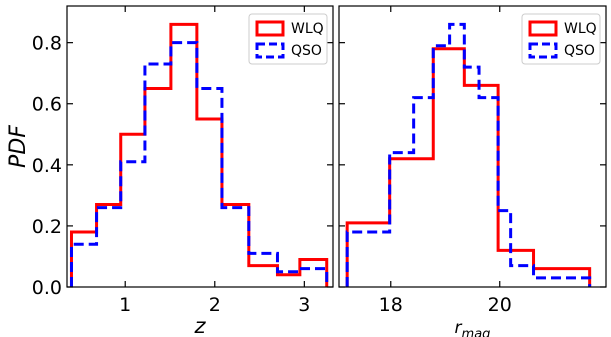 The width and height of the screenshot is (611, 337). Describe the element at coordinates (391, 305) in the screenshot. I see `x-tick-label: 18` at that location.